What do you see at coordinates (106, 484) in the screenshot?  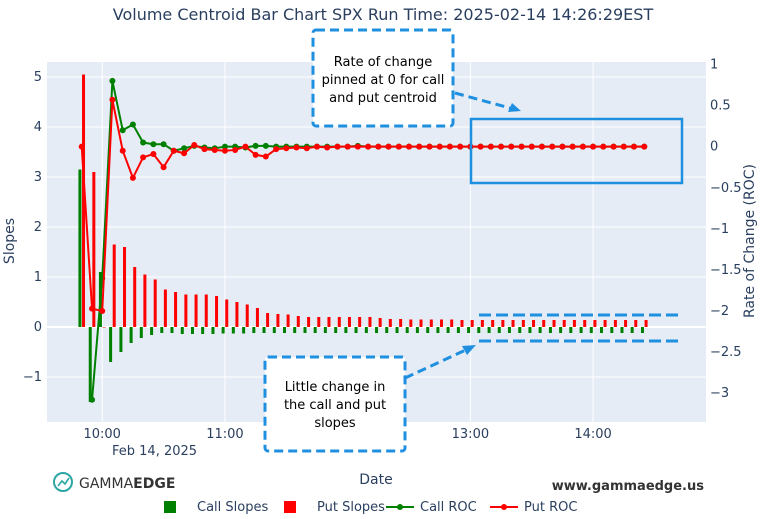 I see `logo-prefix: GAMMA` at bounding box center [106, 484].